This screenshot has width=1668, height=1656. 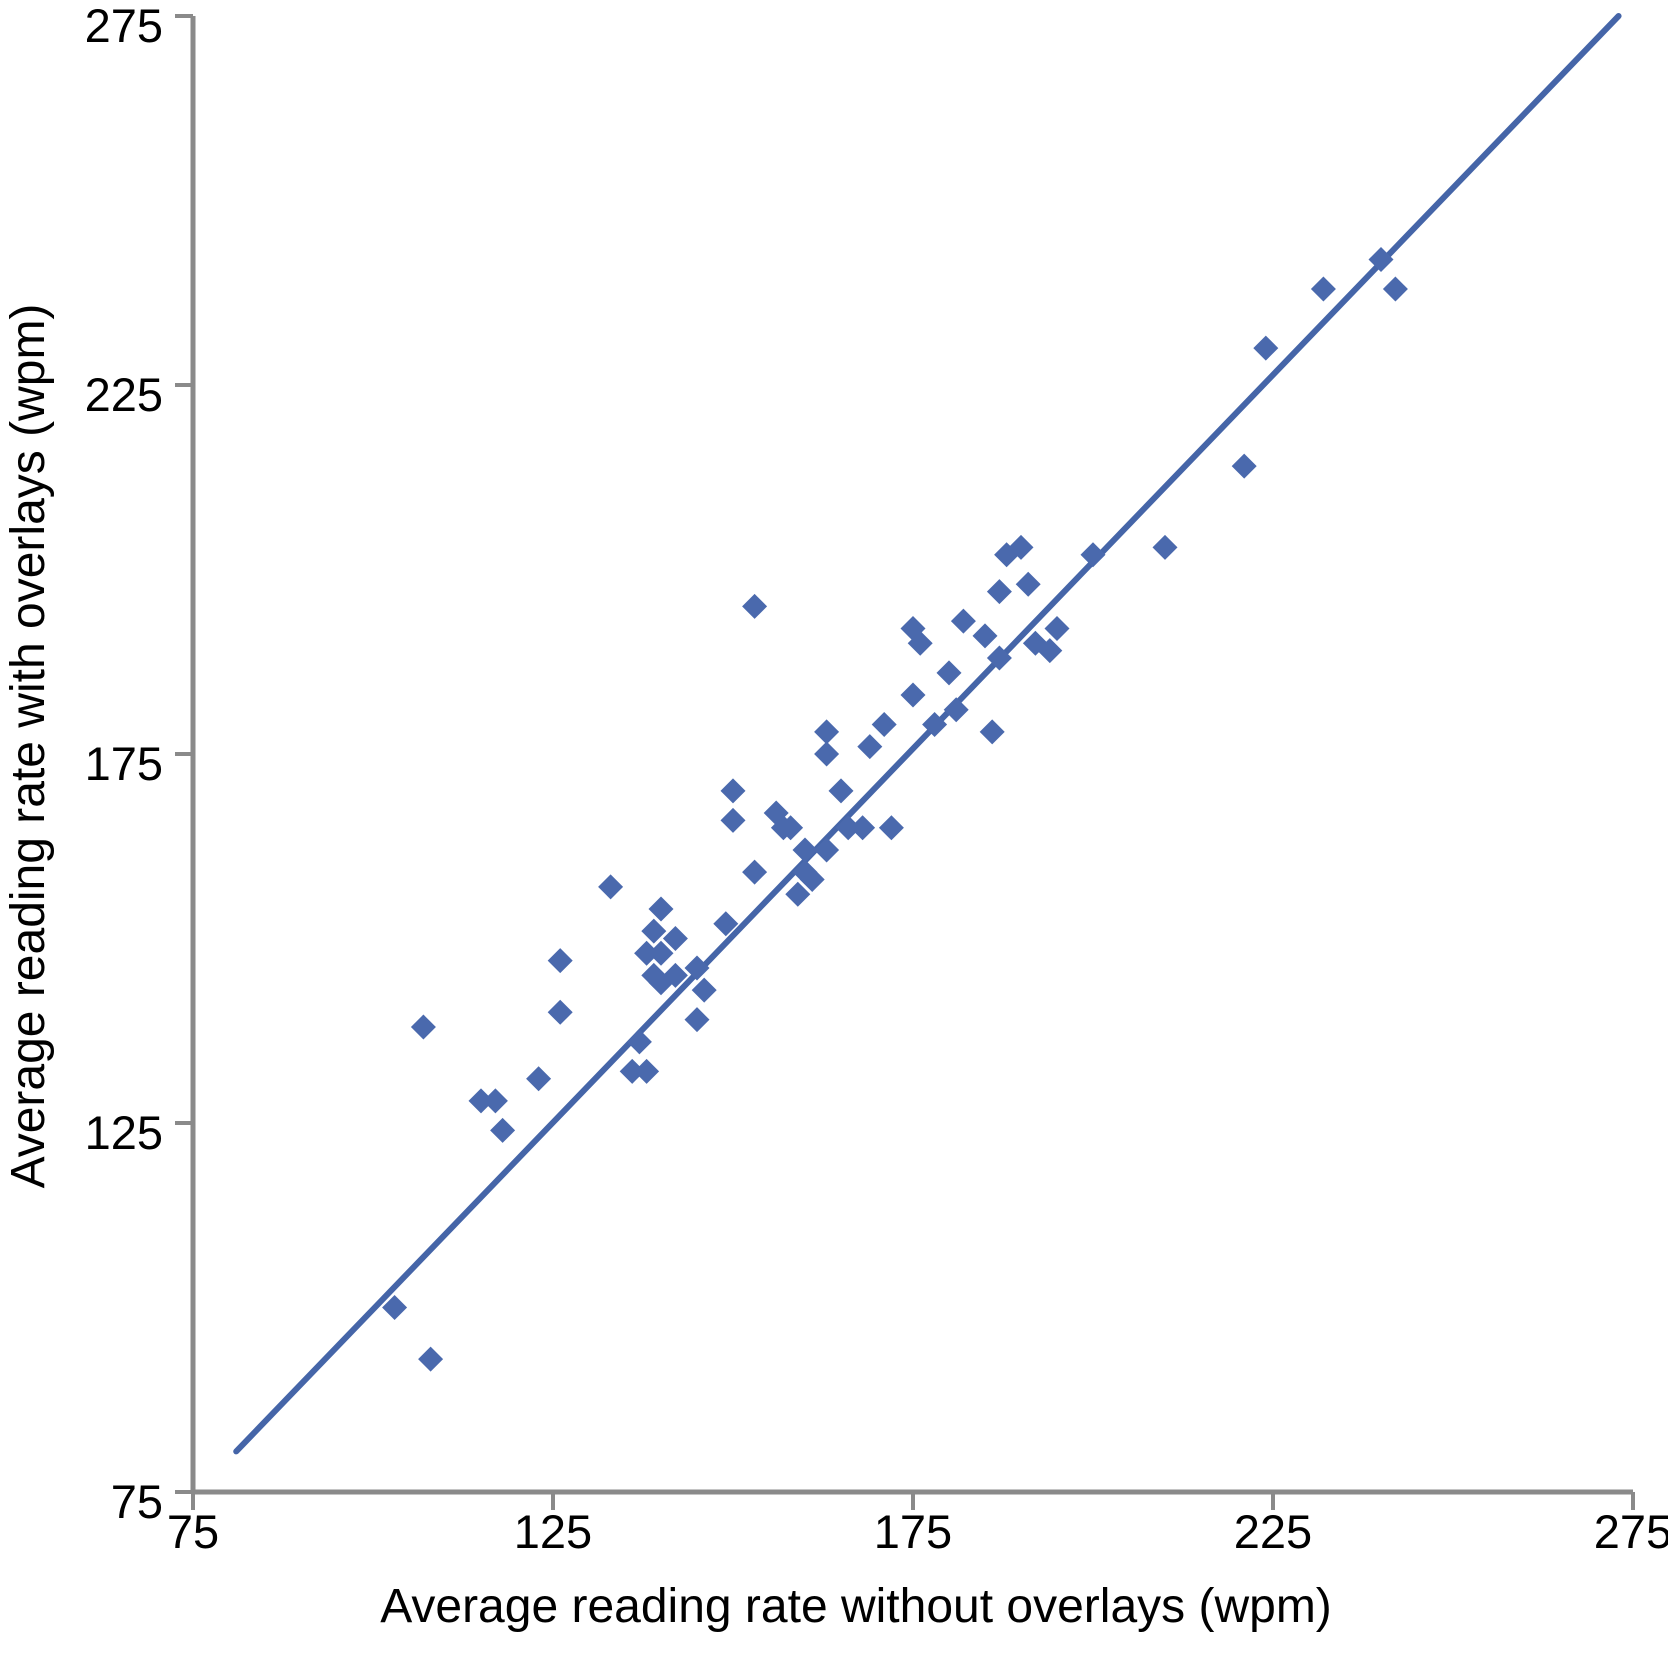 I want to click on x-tick-label: 175, so click(x=913, y=1531).